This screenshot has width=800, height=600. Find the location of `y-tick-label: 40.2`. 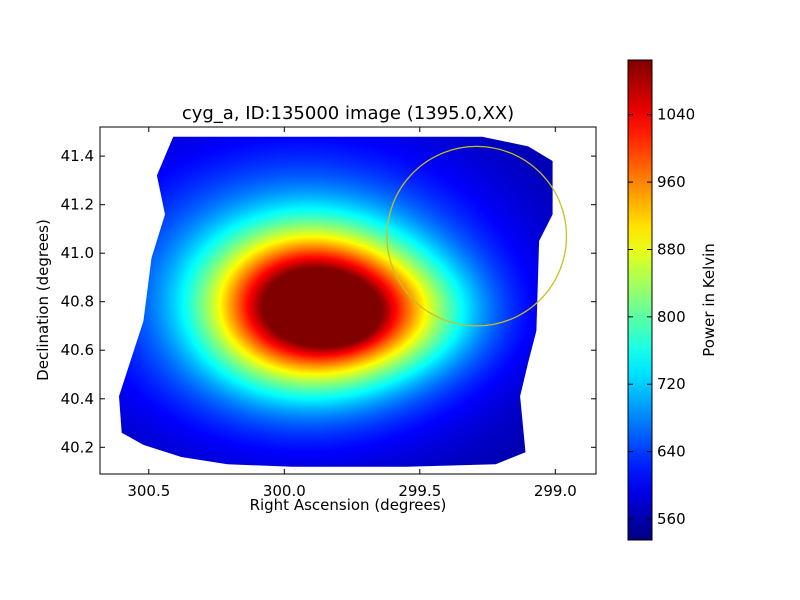

y-tick-label: 40.2 is located at coordinates (77, 447).